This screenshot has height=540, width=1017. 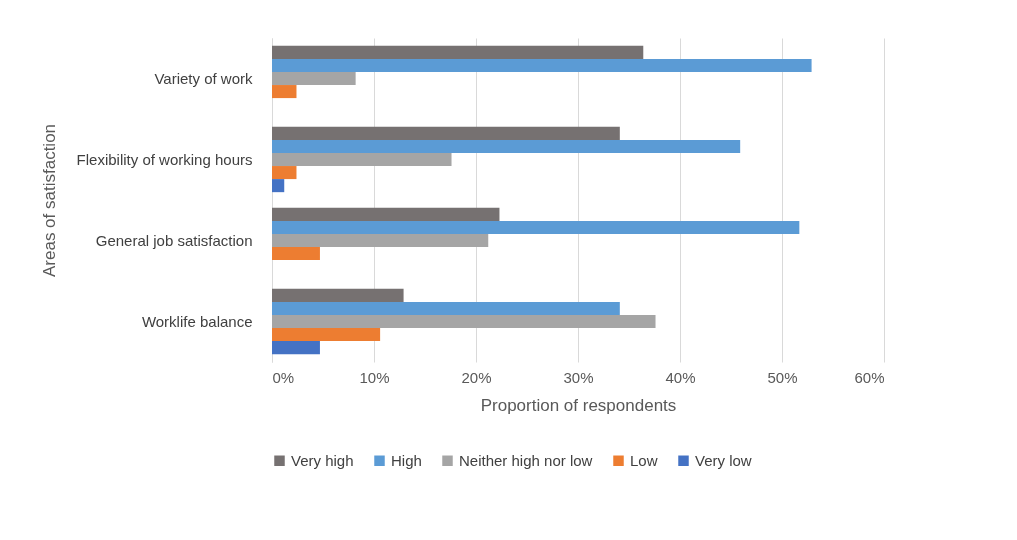 What do you see at coordinates (49, 200) in the screenshot?
I see `y-axis-title: Areas of satisfaction` at bounding box center [49, 200].